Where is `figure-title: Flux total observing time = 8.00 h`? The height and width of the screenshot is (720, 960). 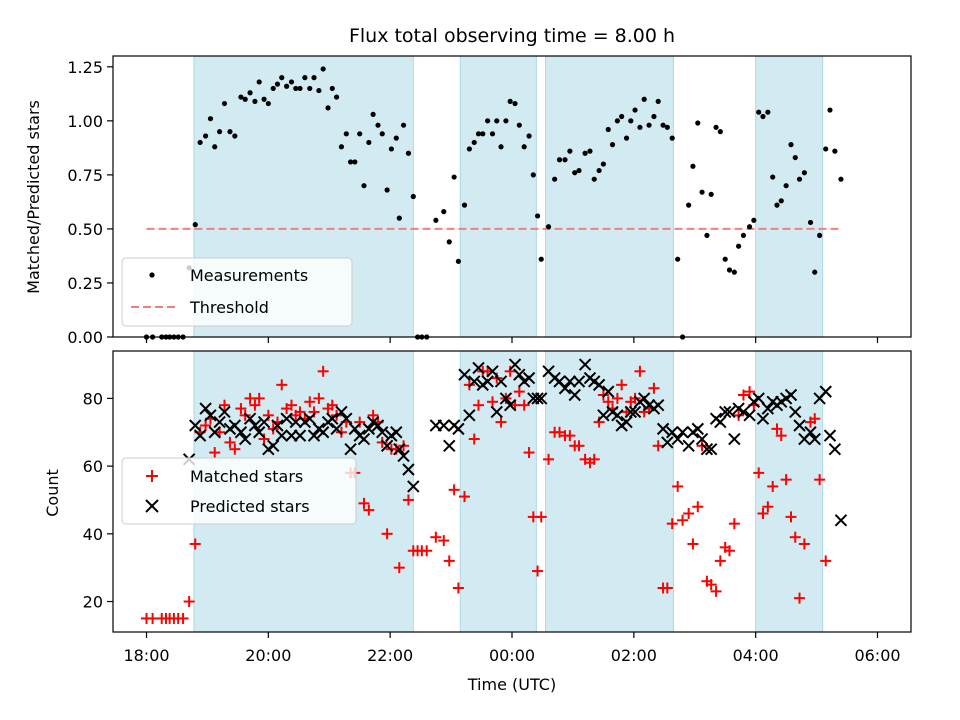 figure-title: Flux total observing time = 8.00 h is located at coordinates (512, 36).